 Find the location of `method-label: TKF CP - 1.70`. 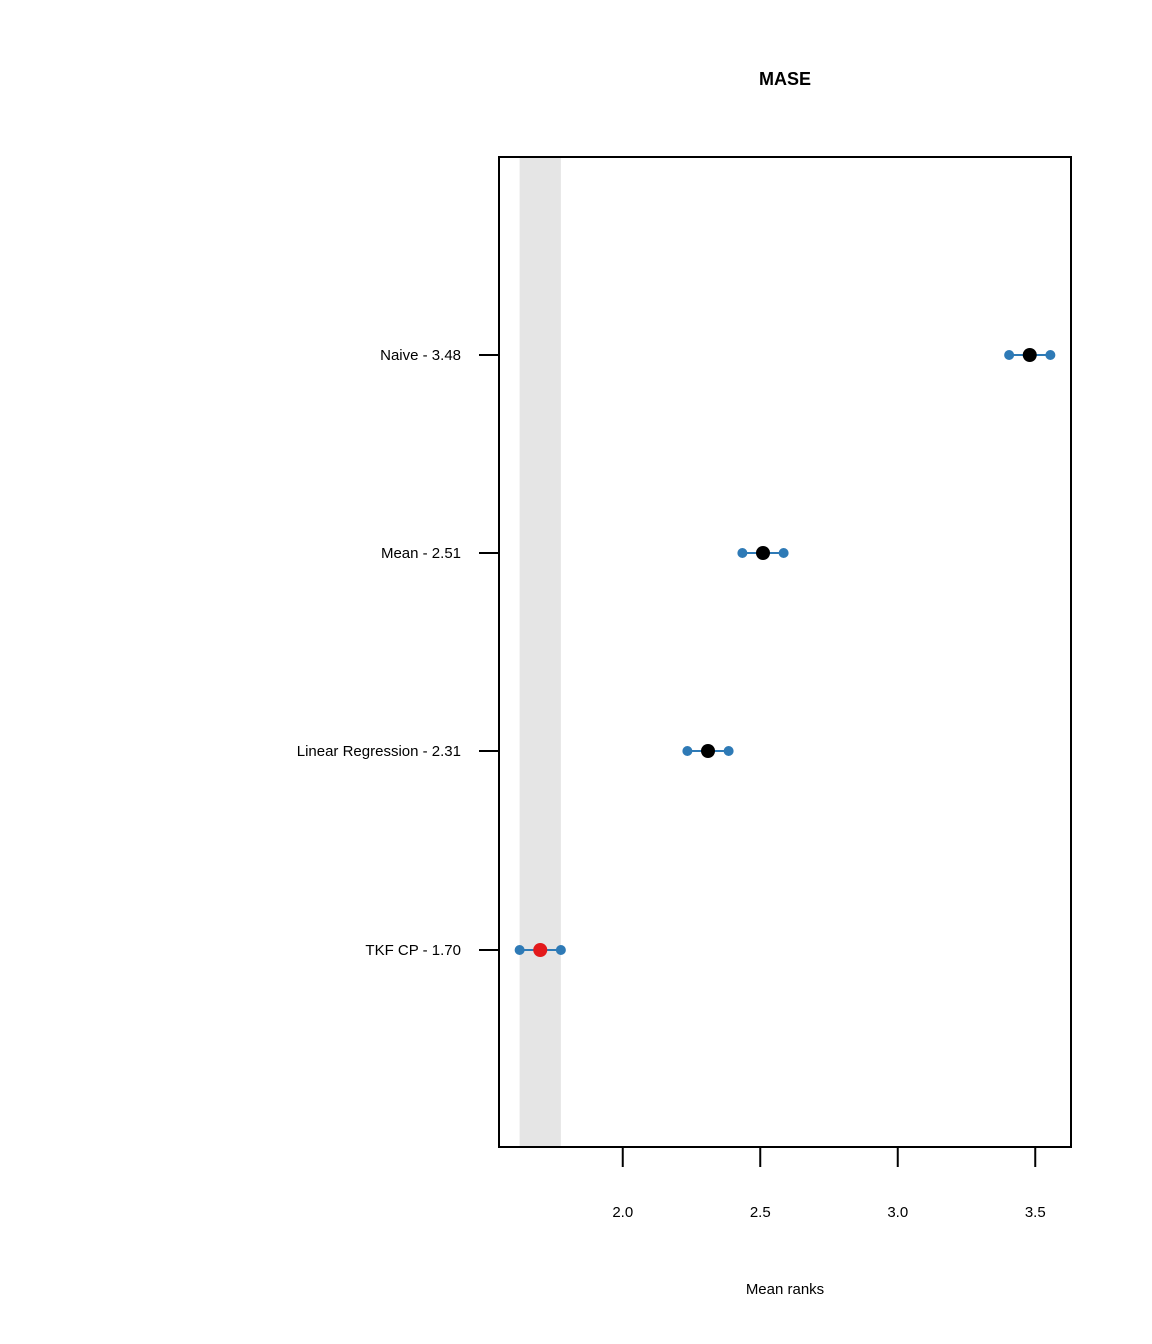

method-label: TKF CP - 1.70 is located at coordinates (413, 950).